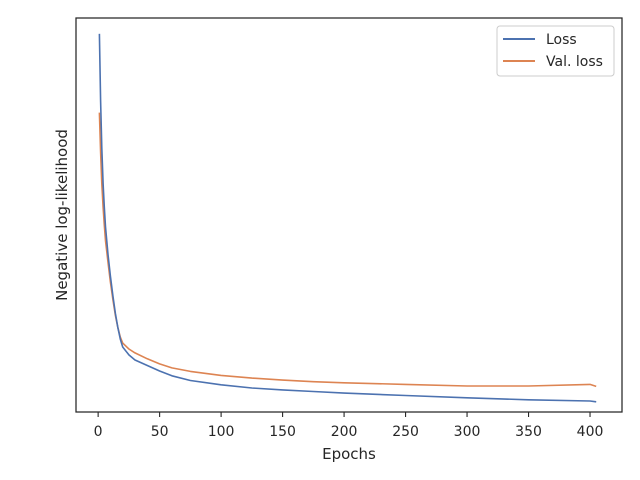 The width and height of the screenshot is (640, 480). I want to click on legend: Loss Val. loss, so click(555, 51).